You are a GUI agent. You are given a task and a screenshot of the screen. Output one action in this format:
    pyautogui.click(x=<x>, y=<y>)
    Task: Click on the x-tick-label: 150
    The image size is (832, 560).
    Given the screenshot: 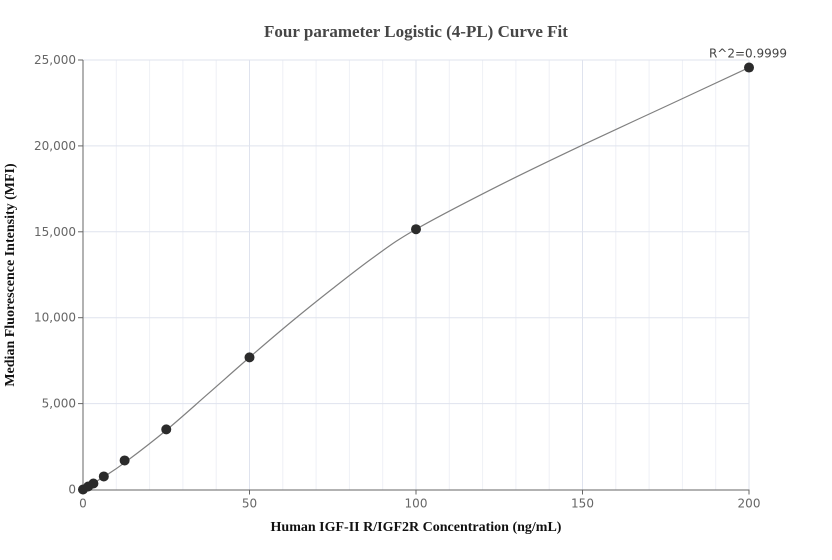 What is the action you would take?
    pyautogui.click(x=582, y=504)
    